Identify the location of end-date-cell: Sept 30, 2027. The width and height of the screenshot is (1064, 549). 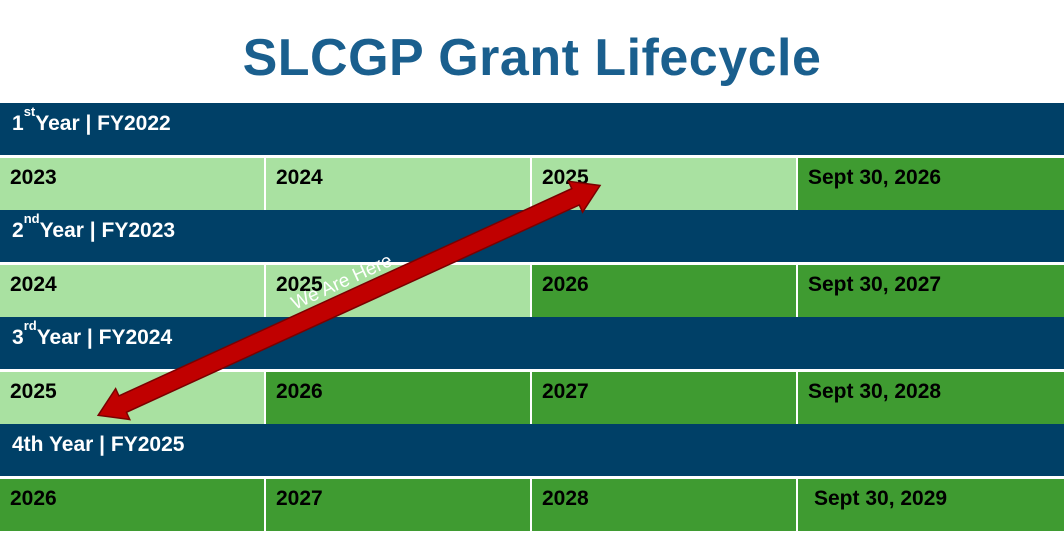
(931, 291).